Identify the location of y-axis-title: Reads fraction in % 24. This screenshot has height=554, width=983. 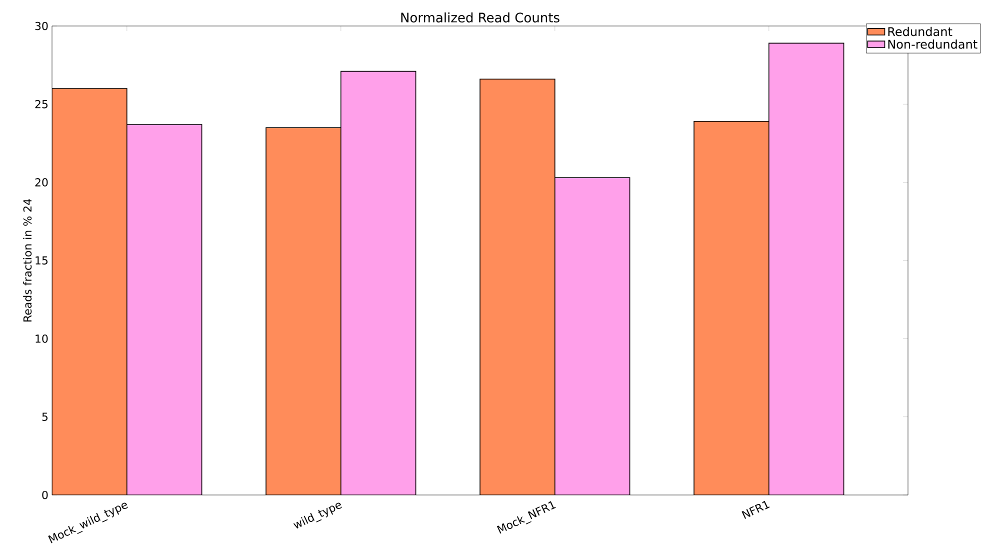
(27, 260).